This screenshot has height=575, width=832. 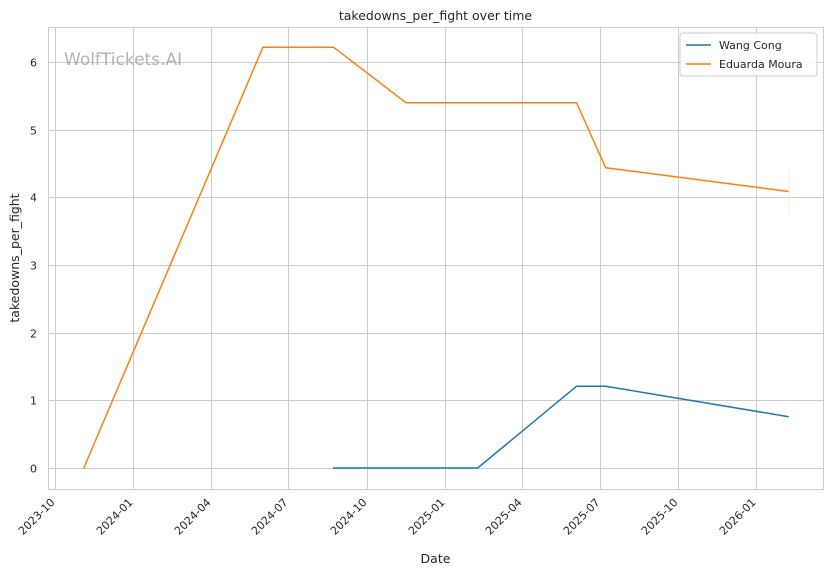 What do you see at coordinates (33, 469) in the screenshot?
I see `y-tick-label: 0` at bounding box center [33, 469].